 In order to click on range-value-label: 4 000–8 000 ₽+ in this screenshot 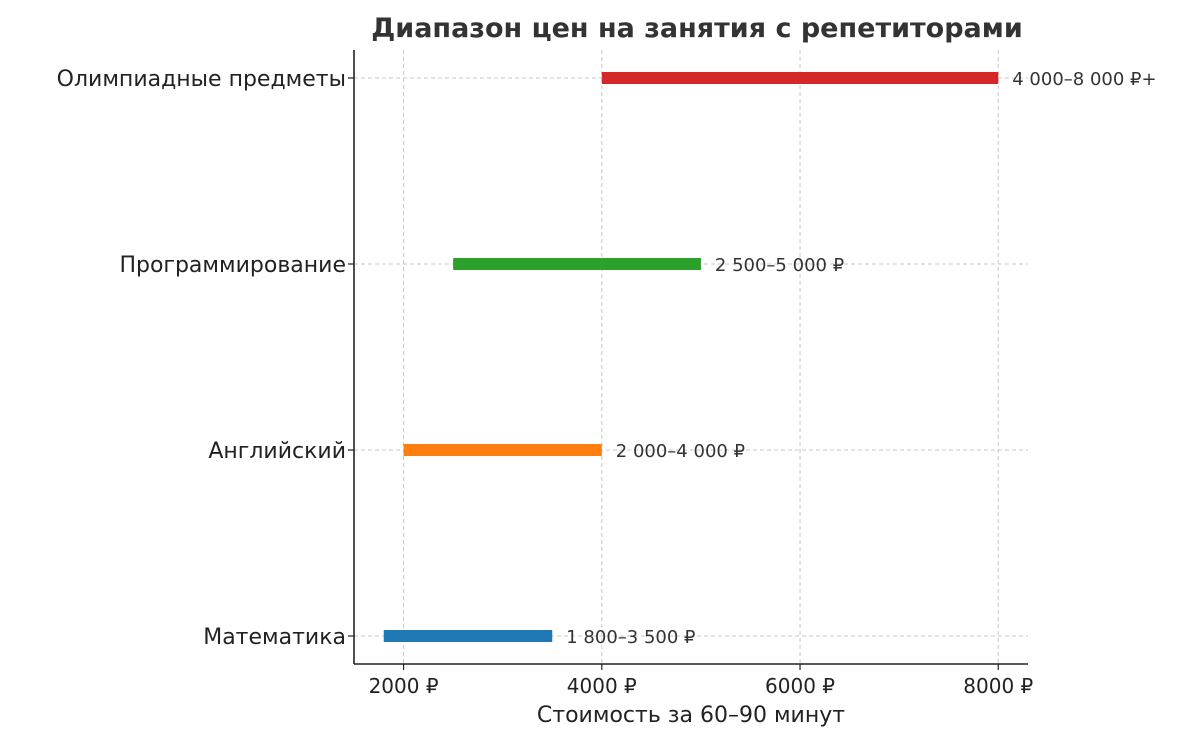, I will do `click(1084, 79)`.